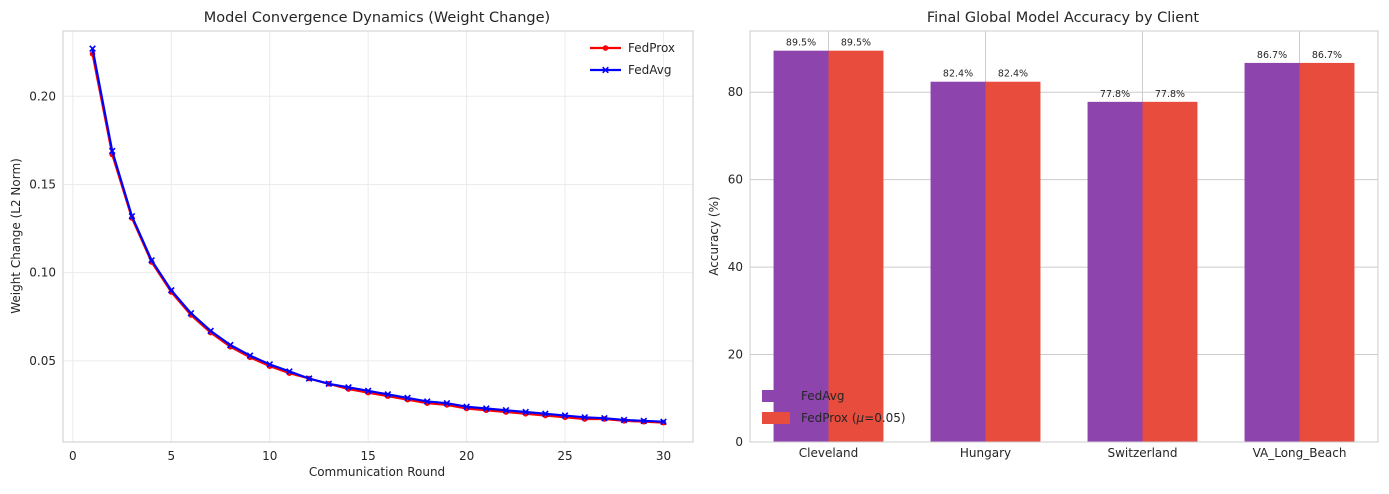 Image resolution: width=1389 pixels, height=494 pixels. What do you see at coordinates (368, 456) in the screenshot?
I see `x-tick-label: 15` at bounding box center [368, 456].